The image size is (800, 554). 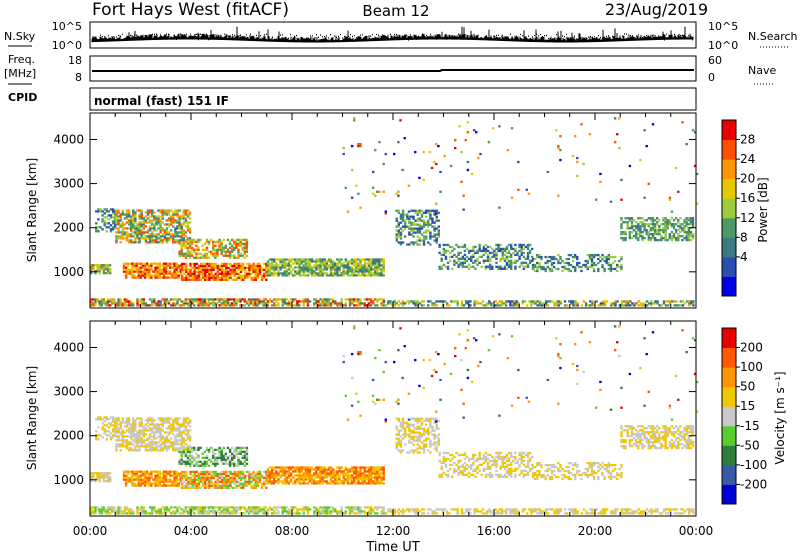 I want to click on colorbar-segment, so click(x=729, y=247).